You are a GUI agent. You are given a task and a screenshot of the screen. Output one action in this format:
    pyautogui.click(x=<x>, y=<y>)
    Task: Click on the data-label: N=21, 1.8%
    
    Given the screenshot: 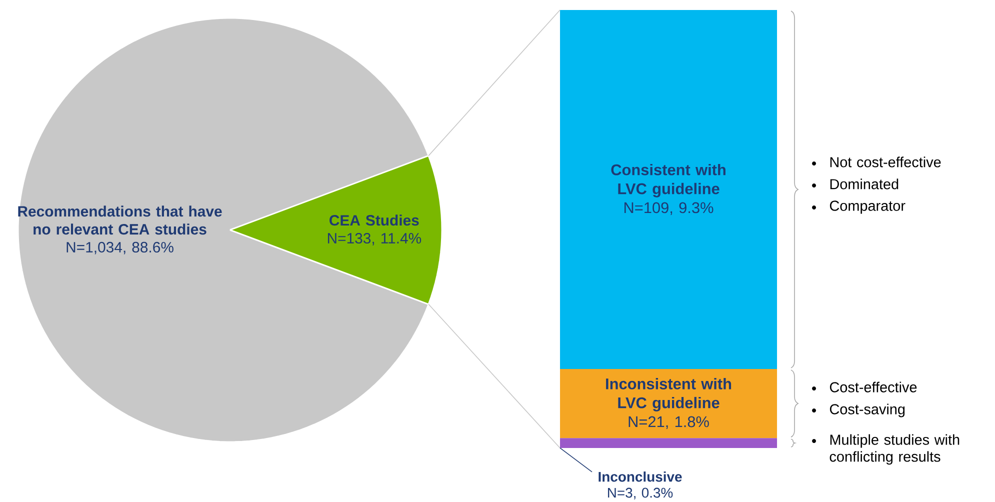 What is the action you would take?
    pyautogui.click(x=668, y=423)
    